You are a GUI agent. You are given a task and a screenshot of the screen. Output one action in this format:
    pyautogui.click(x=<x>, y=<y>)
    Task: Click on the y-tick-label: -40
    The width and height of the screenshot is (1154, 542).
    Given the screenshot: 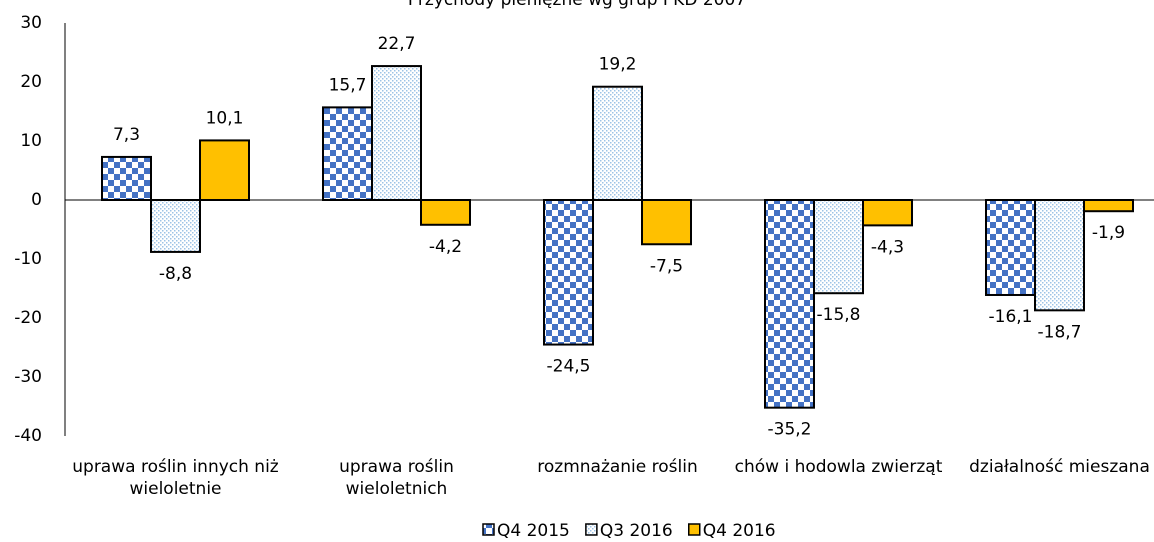 What is the action you would take?
    pyautogui.click(x=28, y=436)
    